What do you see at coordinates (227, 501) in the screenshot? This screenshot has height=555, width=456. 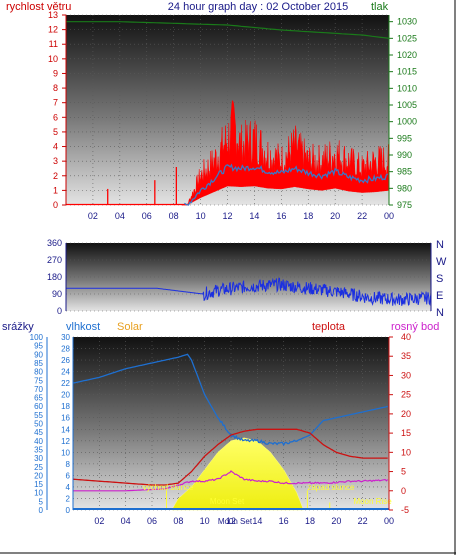 I see `moonset-label: Moon Set` at bounding box center [227, 501].